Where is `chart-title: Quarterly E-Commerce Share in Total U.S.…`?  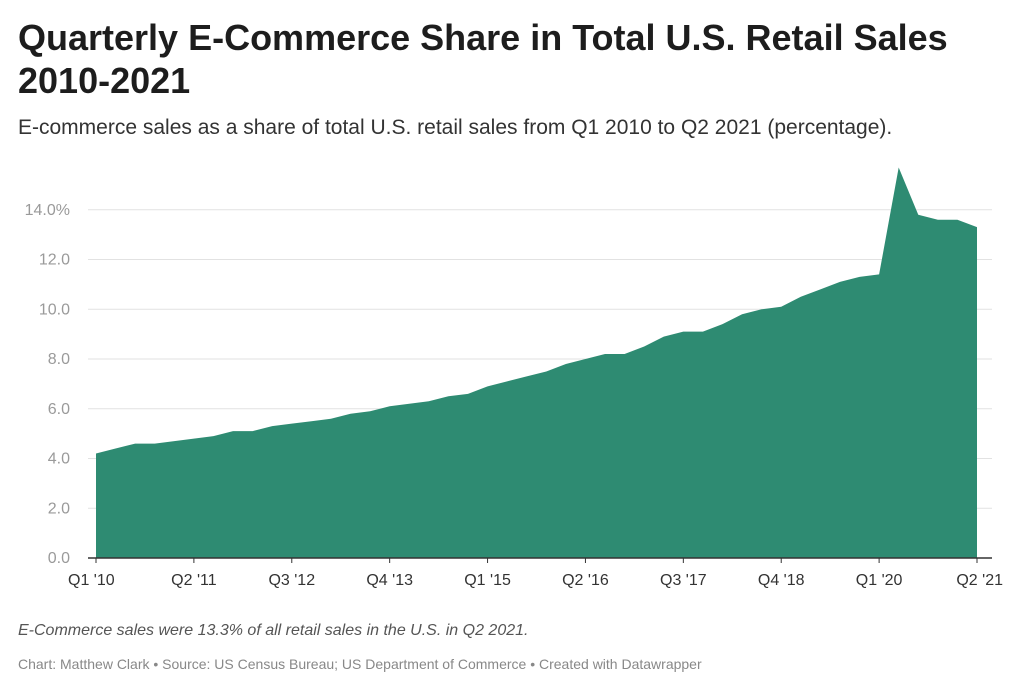 chart-title: Quarterly E-Commerce Share in Total U.S.… is located at coordinates (483, 59).